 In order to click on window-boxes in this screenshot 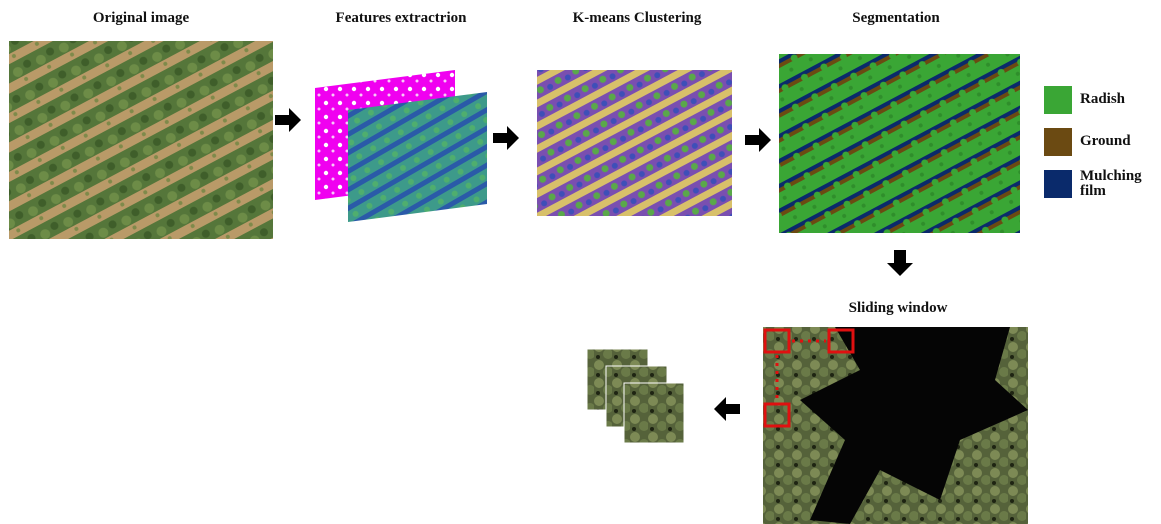, I will do `click(809, 378)`.